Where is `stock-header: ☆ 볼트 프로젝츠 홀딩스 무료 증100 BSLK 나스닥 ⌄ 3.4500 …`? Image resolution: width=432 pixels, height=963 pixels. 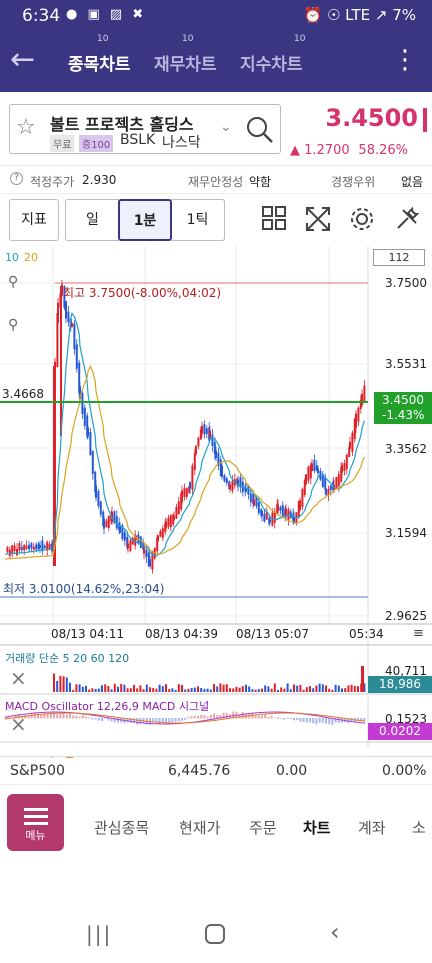 stock-header: ☆ 볼트 프로젝츠 홀딩스 무료 증100 BSLK 나스닥 ⌄ 3.4500 … is located at coordinates (216, 129).